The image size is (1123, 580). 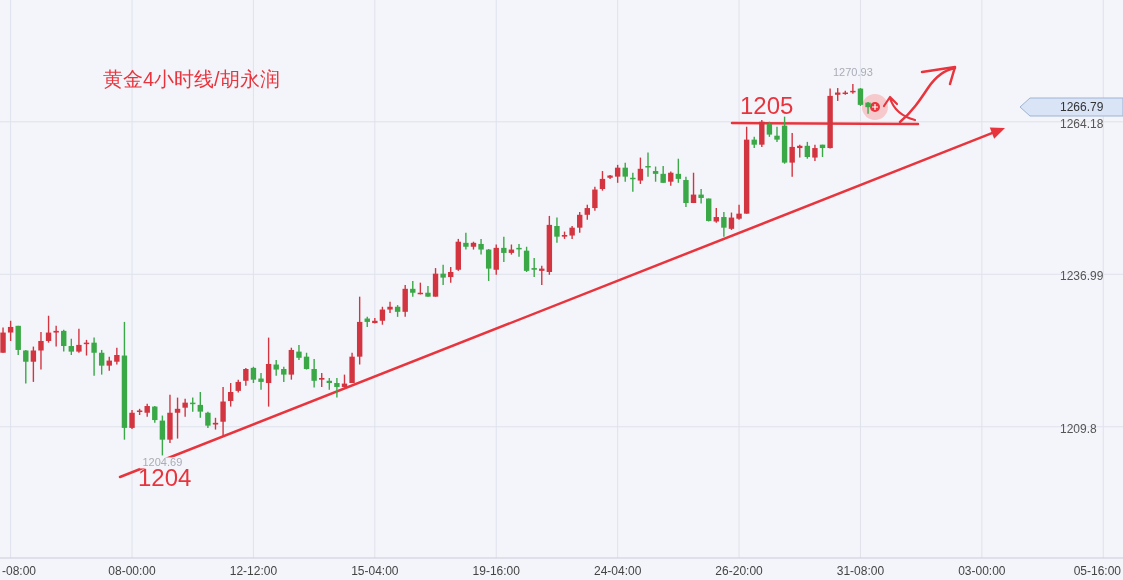 I want to click on annotation: 1204.69, so click(x=162, y=462).